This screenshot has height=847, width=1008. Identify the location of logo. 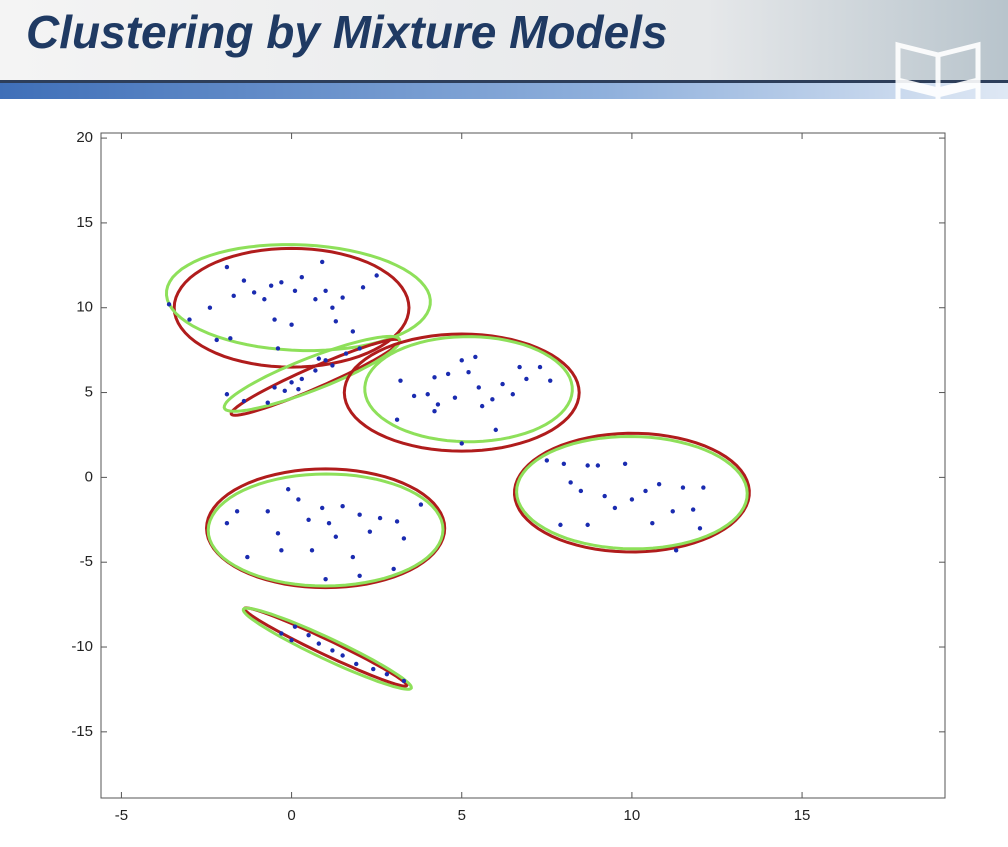
(938, 85).